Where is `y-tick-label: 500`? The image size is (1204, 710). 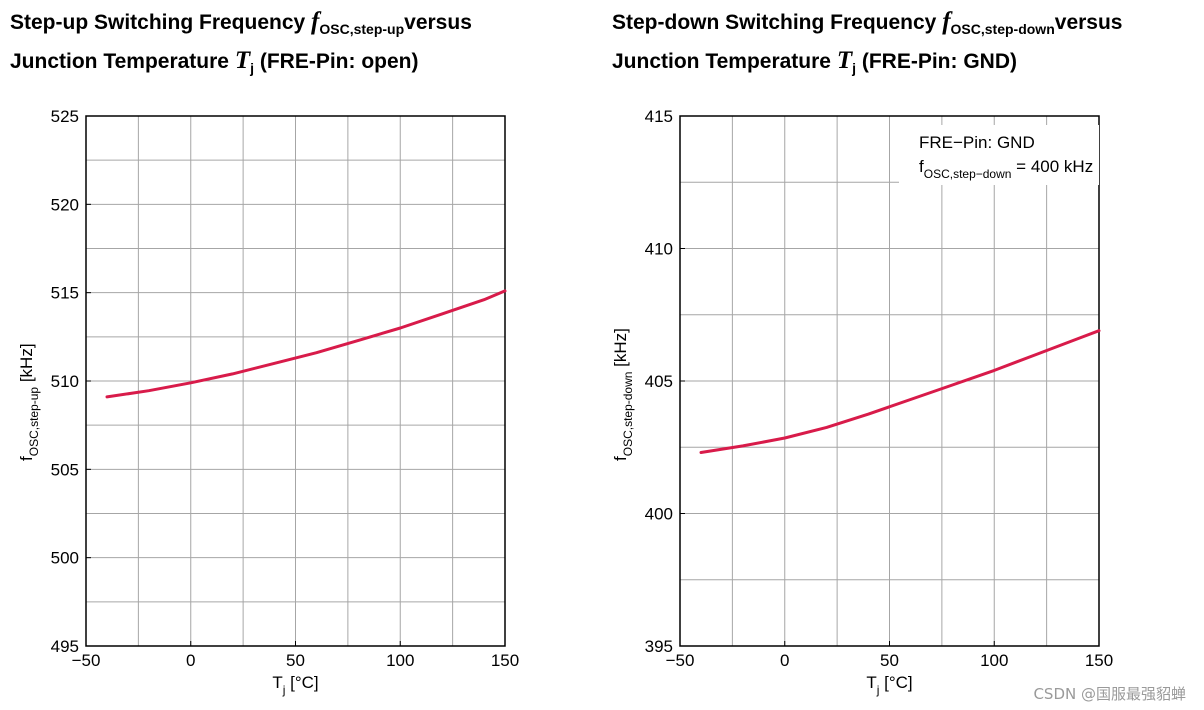 y-tick-label: 500 is located at coordinates (65, 558).